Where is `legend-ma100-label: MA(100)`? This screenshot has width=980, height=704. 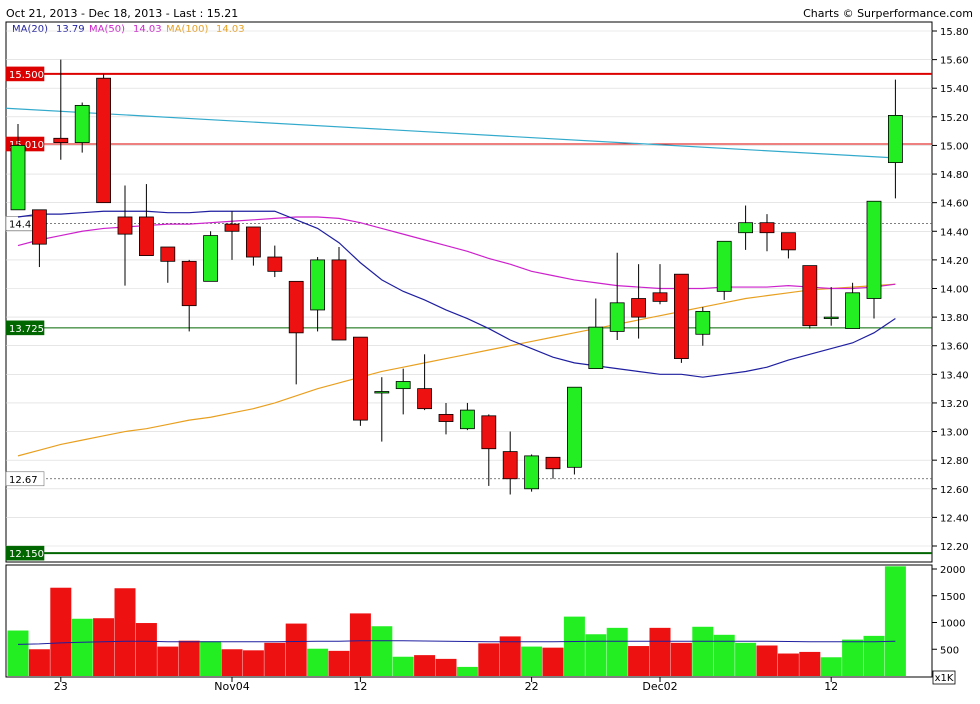 legend-ma100-label: MA(100) is located at coordinates (187, 29).